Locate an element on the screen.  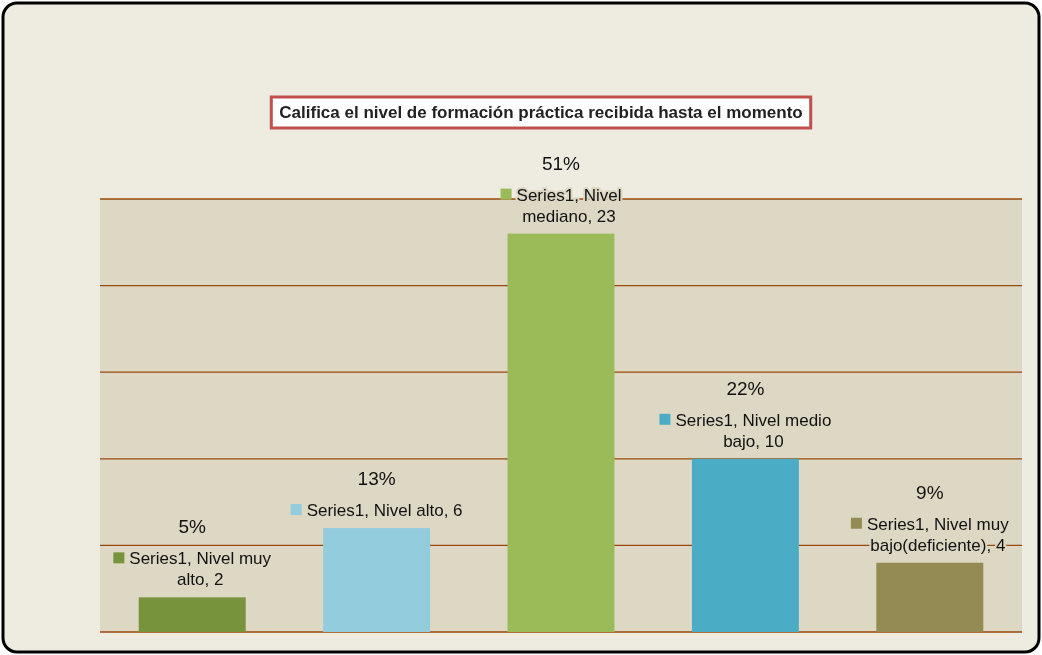
data-label: Series1, Nivel muy alto, 2 is located at coordinates (200, 569).